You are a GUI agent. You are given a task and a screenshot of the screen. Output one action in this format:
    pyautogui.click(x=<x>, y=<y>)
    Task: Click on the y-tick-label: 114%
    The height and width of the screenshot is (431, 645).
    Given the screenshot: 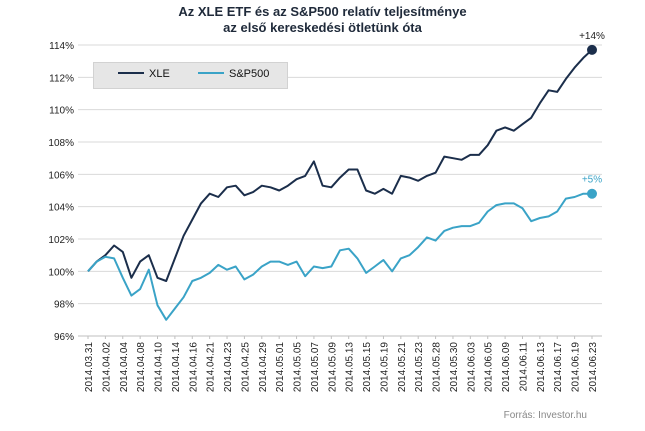 What is the action you would take?
    pyautogui.click(x=61, y=46)
    